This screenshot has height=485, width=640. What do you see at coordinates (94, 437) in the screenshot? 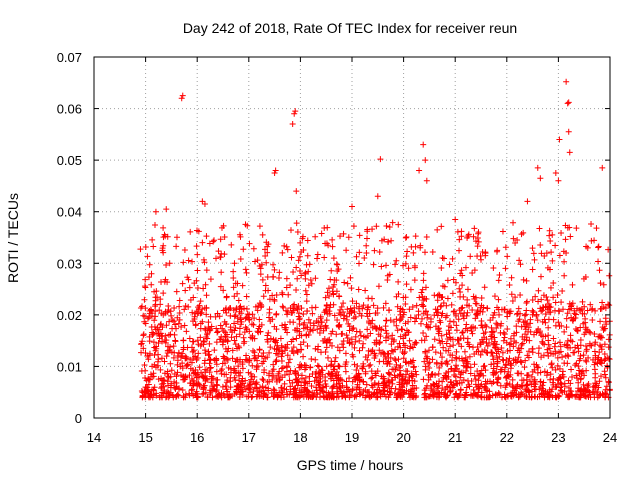
I see `x-tick-label: 14` at bounding box center [94, 437].